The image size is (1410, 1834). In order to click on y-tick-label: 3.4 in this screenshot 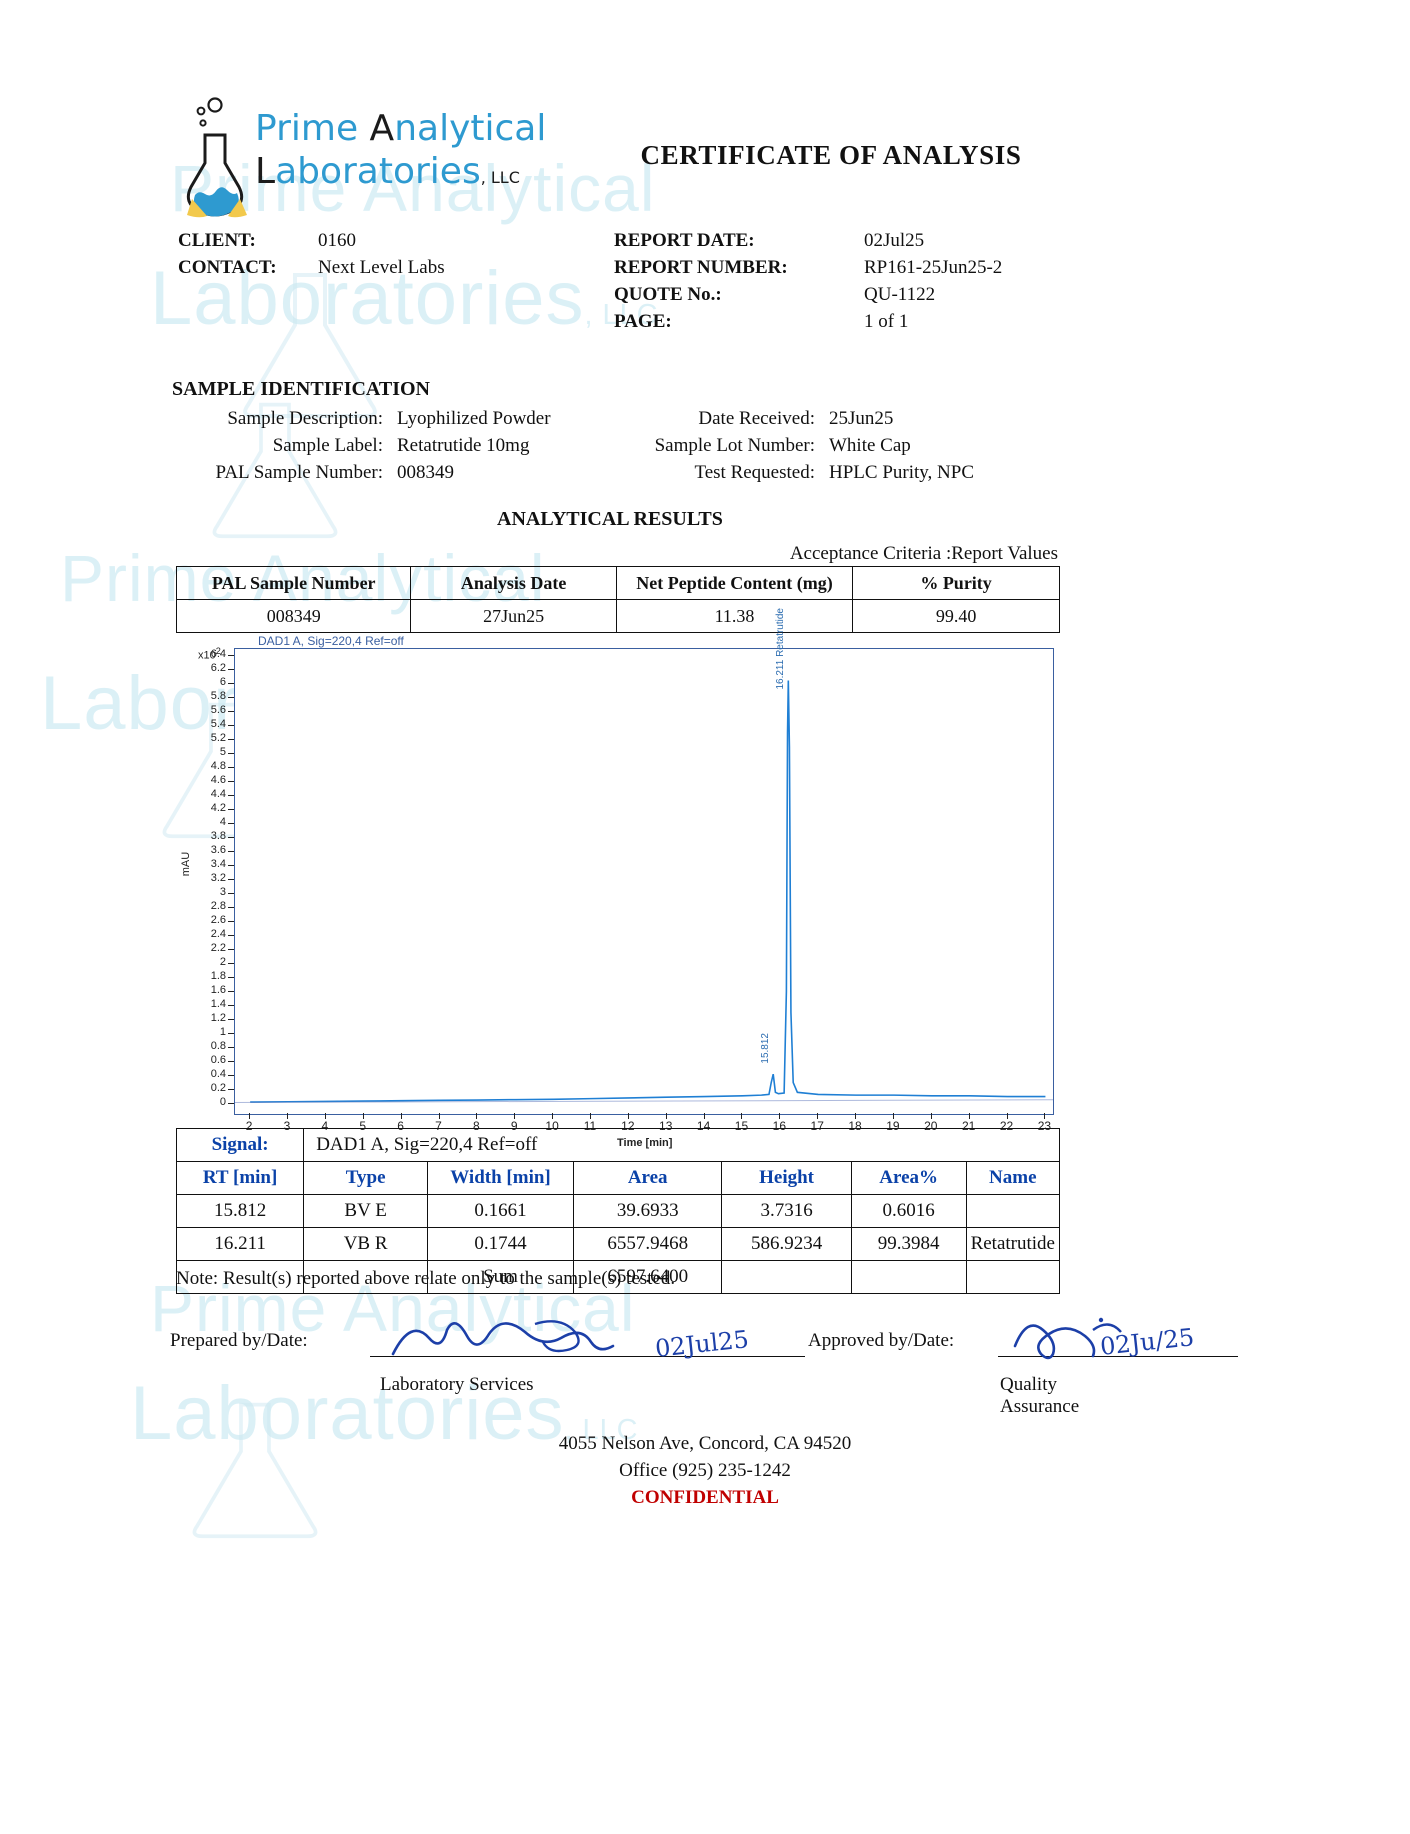, I will do `click(218, 863)`.